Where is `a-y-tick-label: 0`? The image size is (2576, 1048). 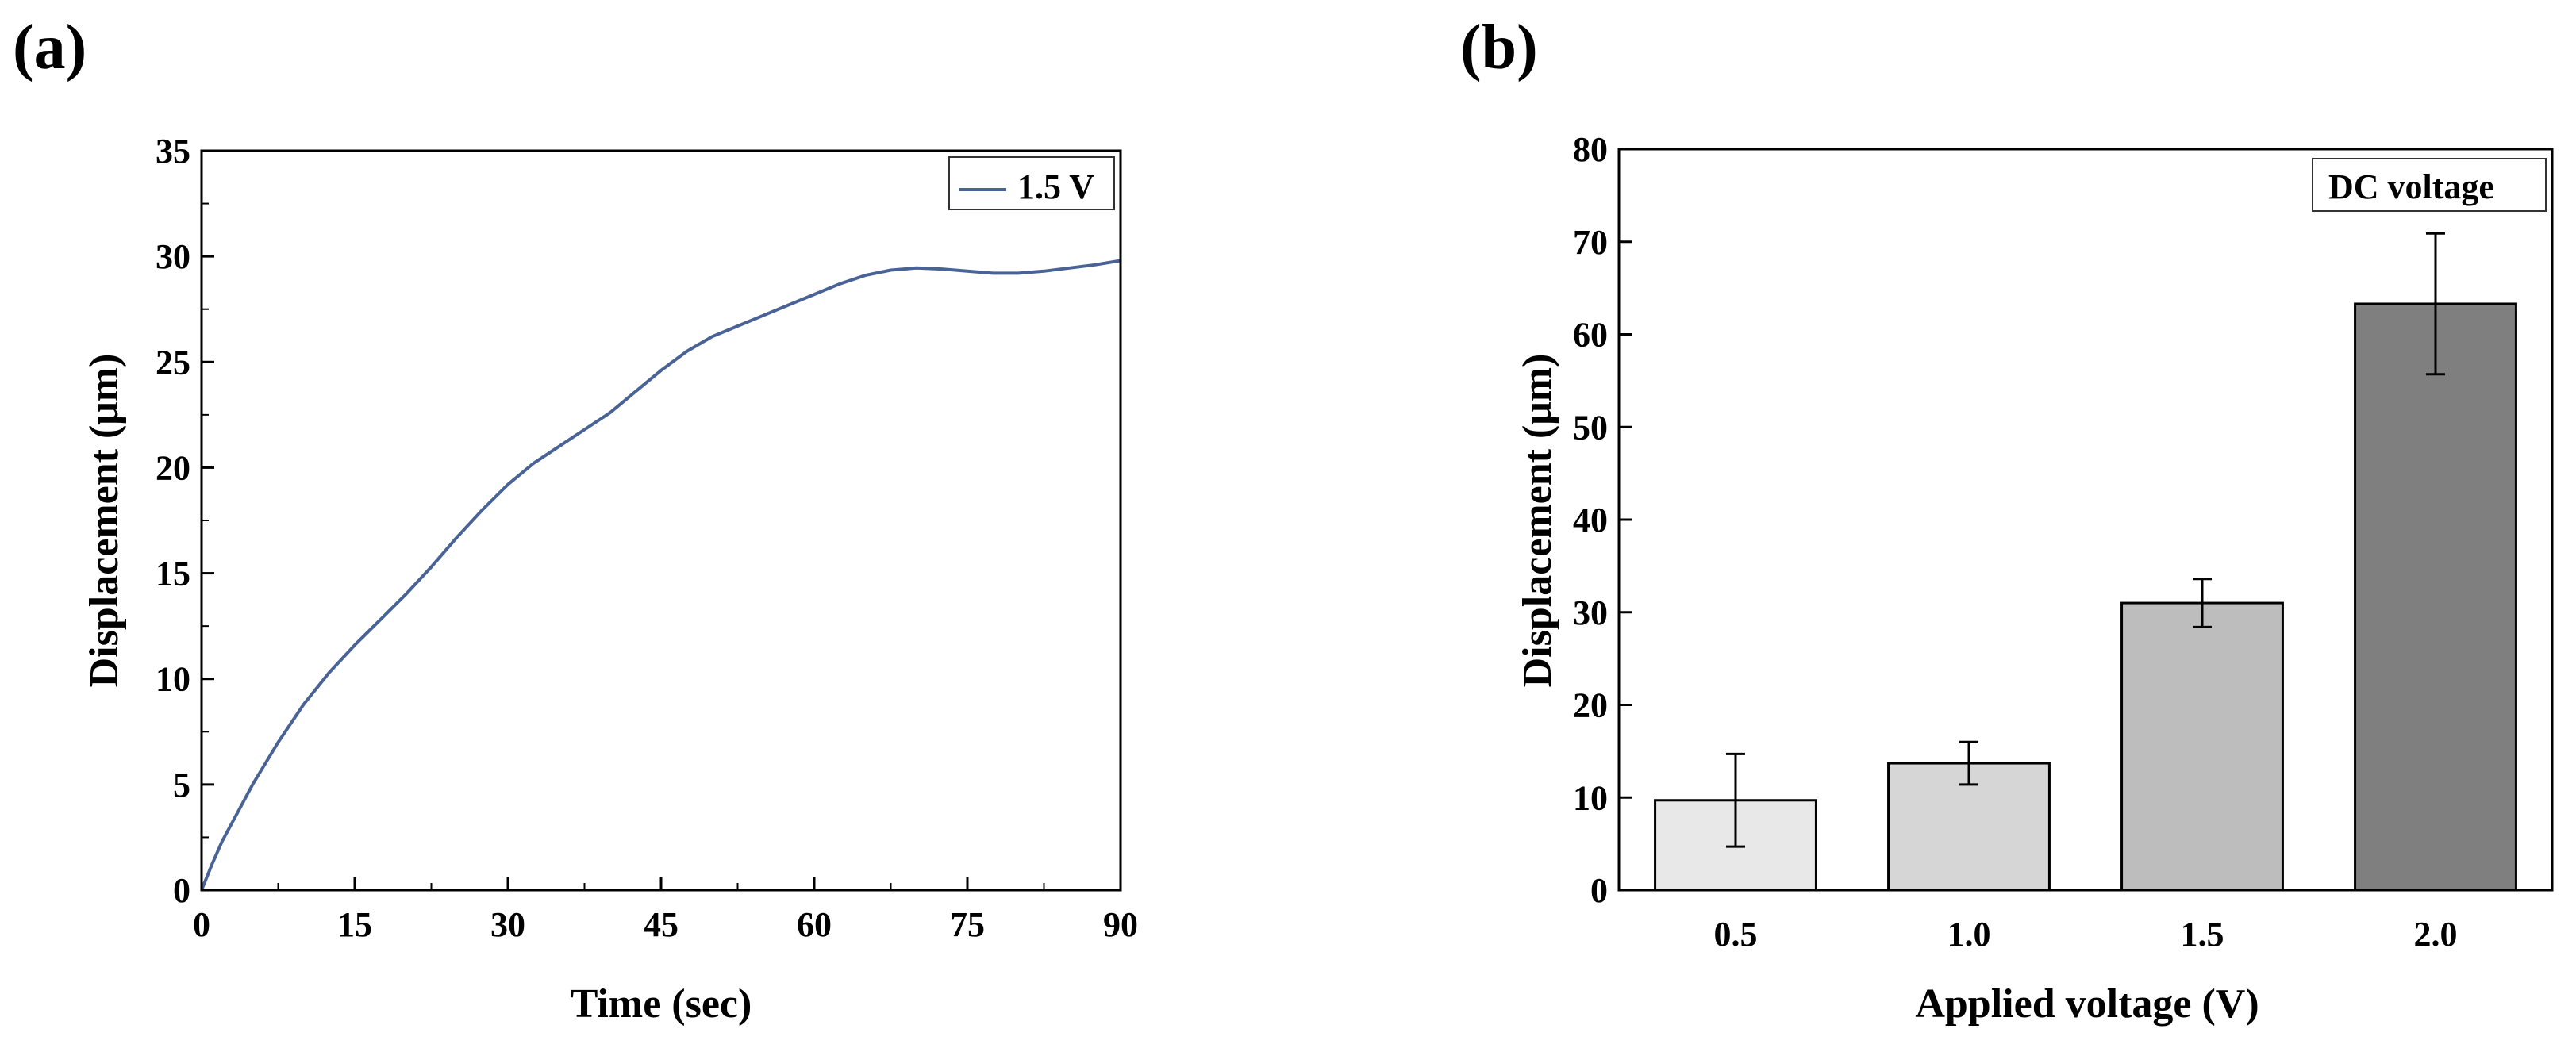 a-y-tick-label: 0 is located at coordinates (181, 890).